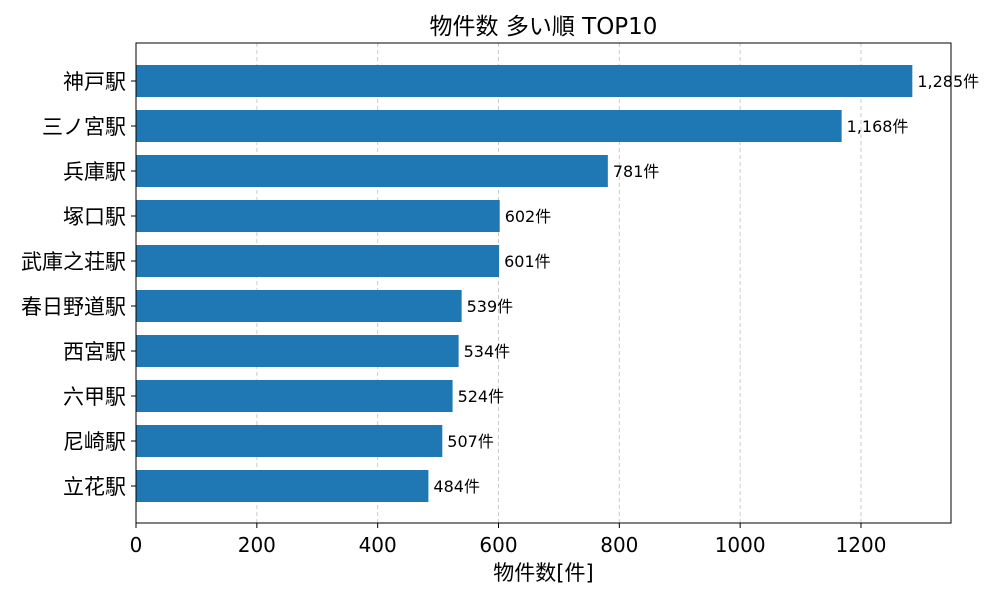 The width and height of the screenshot is (1000, 604). I want to click on x-tick-label: 1200, so click(861, 545).